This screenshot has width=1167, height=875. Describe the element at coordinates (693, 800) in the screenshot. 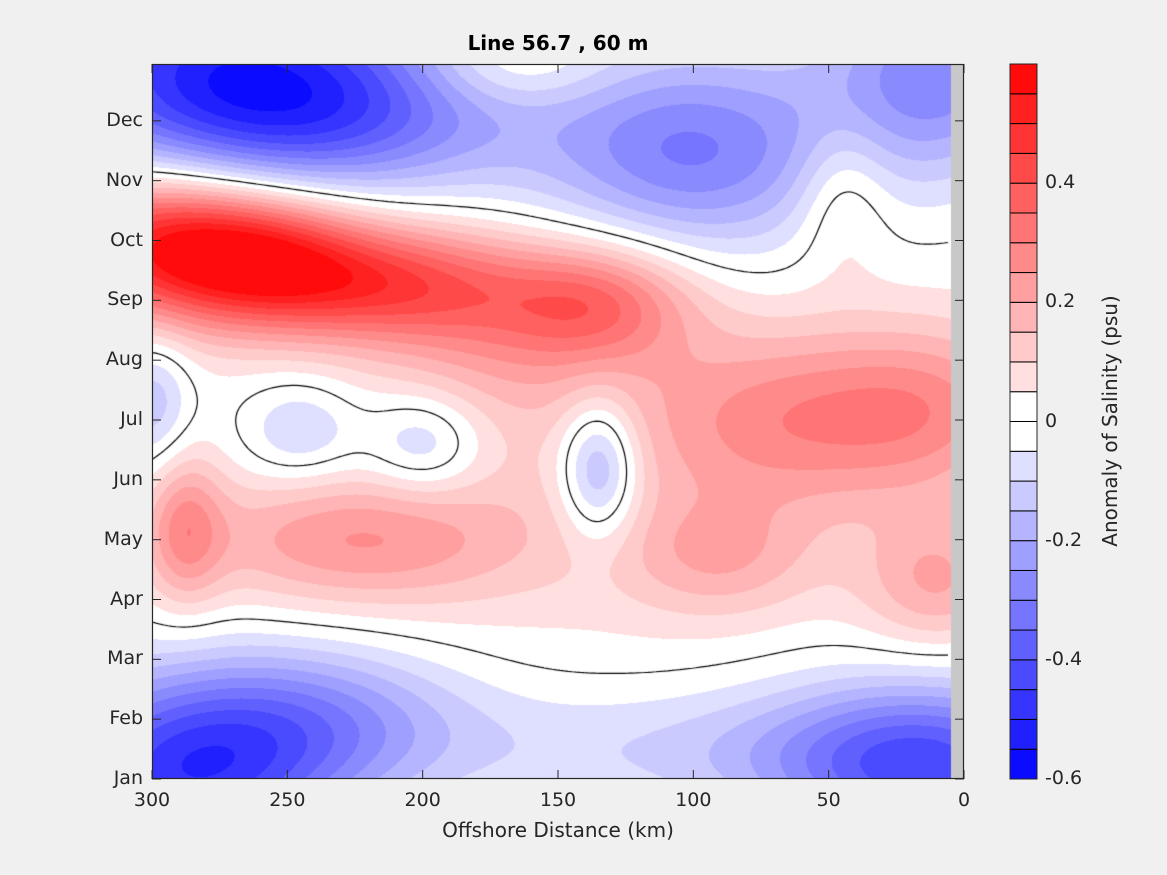

I see `x-tick-label: 100` at that location.